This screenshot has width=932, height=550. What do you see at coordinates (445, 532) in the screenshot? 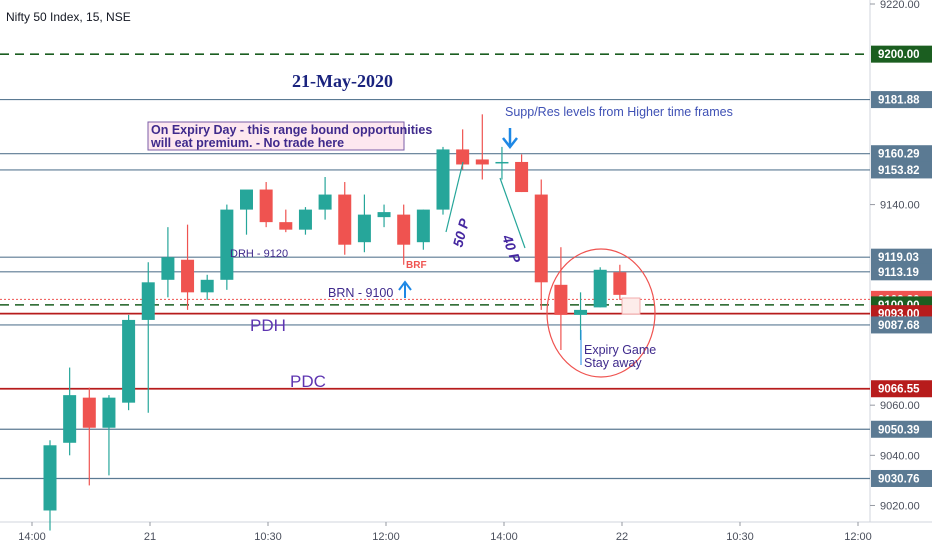
I see `time-axis-ticks: 14:00 21 10:30 12:00 14:00 22 10:30 12:00` at bounding box center [445, 532].